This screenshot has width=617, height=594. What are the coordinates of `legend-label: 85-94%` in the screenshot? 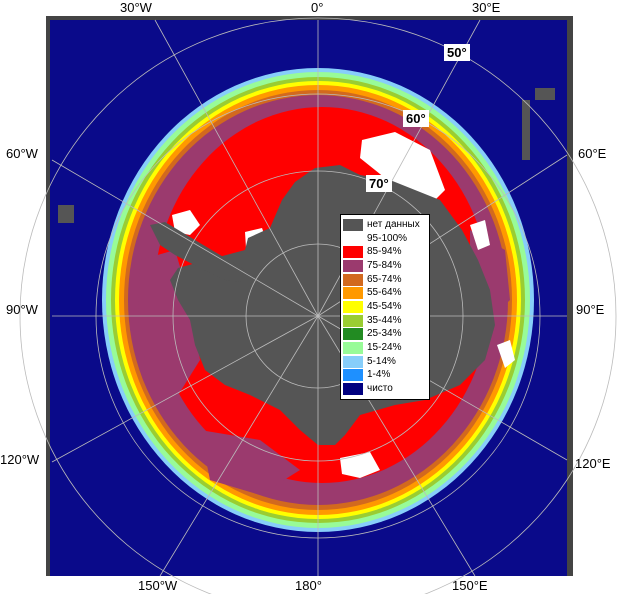 It's located at (384, 252).